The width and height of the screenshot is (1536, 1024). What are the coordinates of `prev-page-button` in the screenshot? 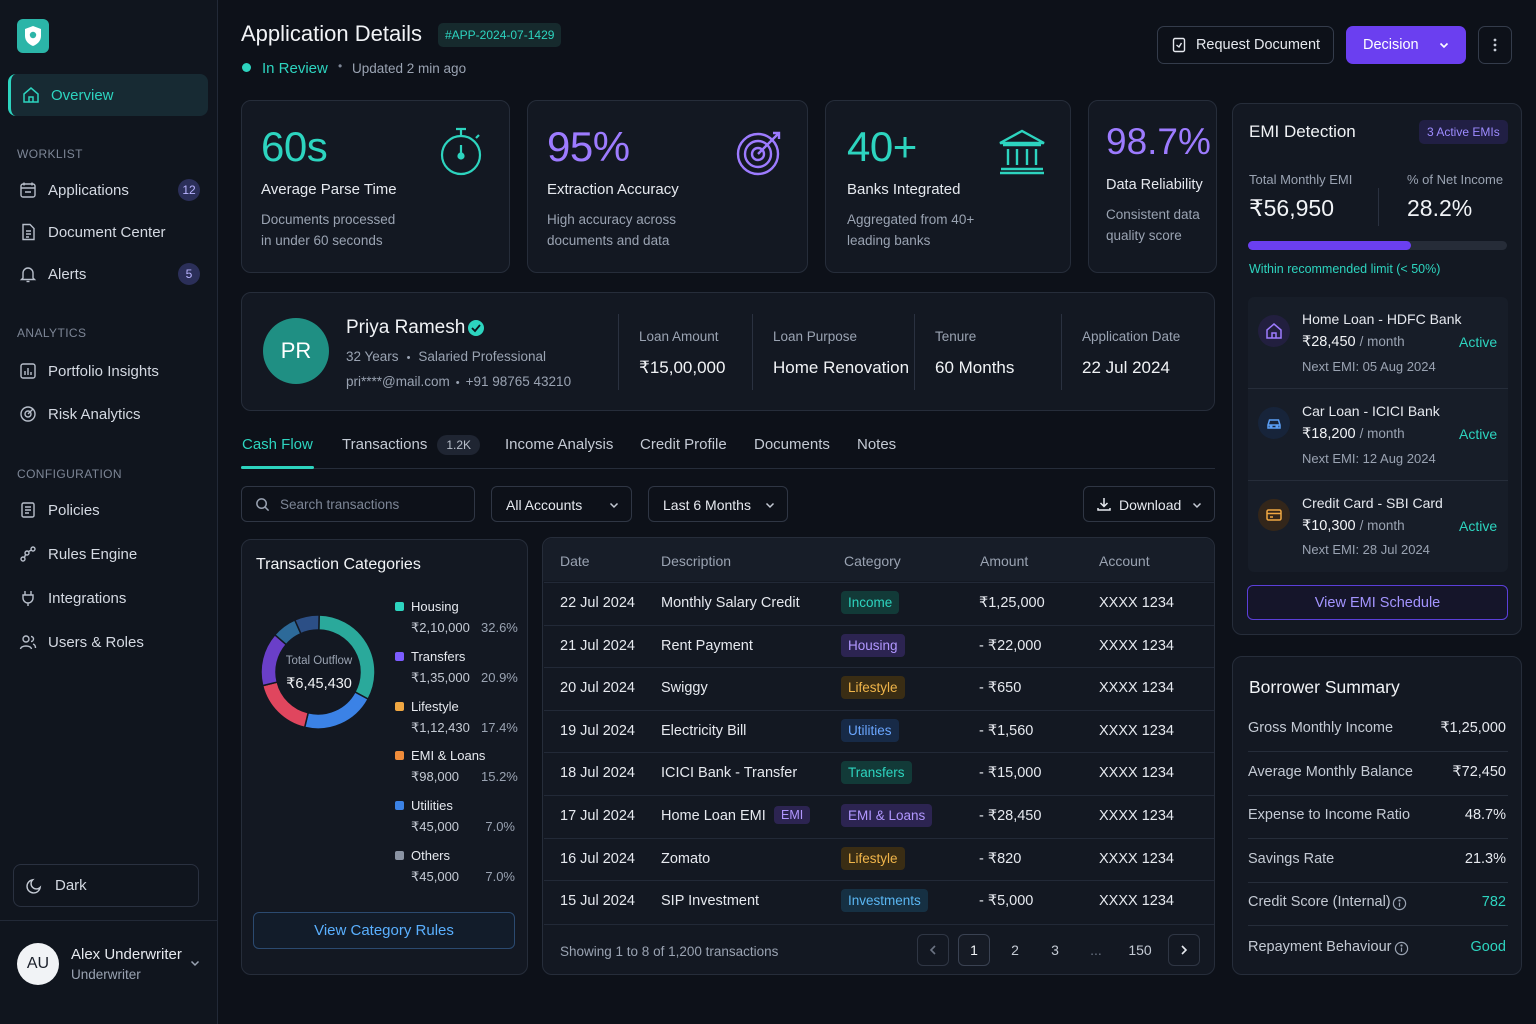 It's located at (933, 950).